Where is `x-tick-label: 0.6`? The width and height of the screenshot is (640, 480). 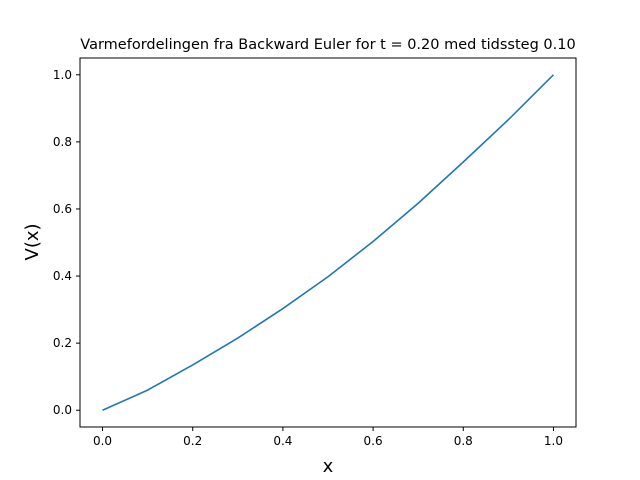
x-tick-label: 0.6 is located at coordinates (373, 441).